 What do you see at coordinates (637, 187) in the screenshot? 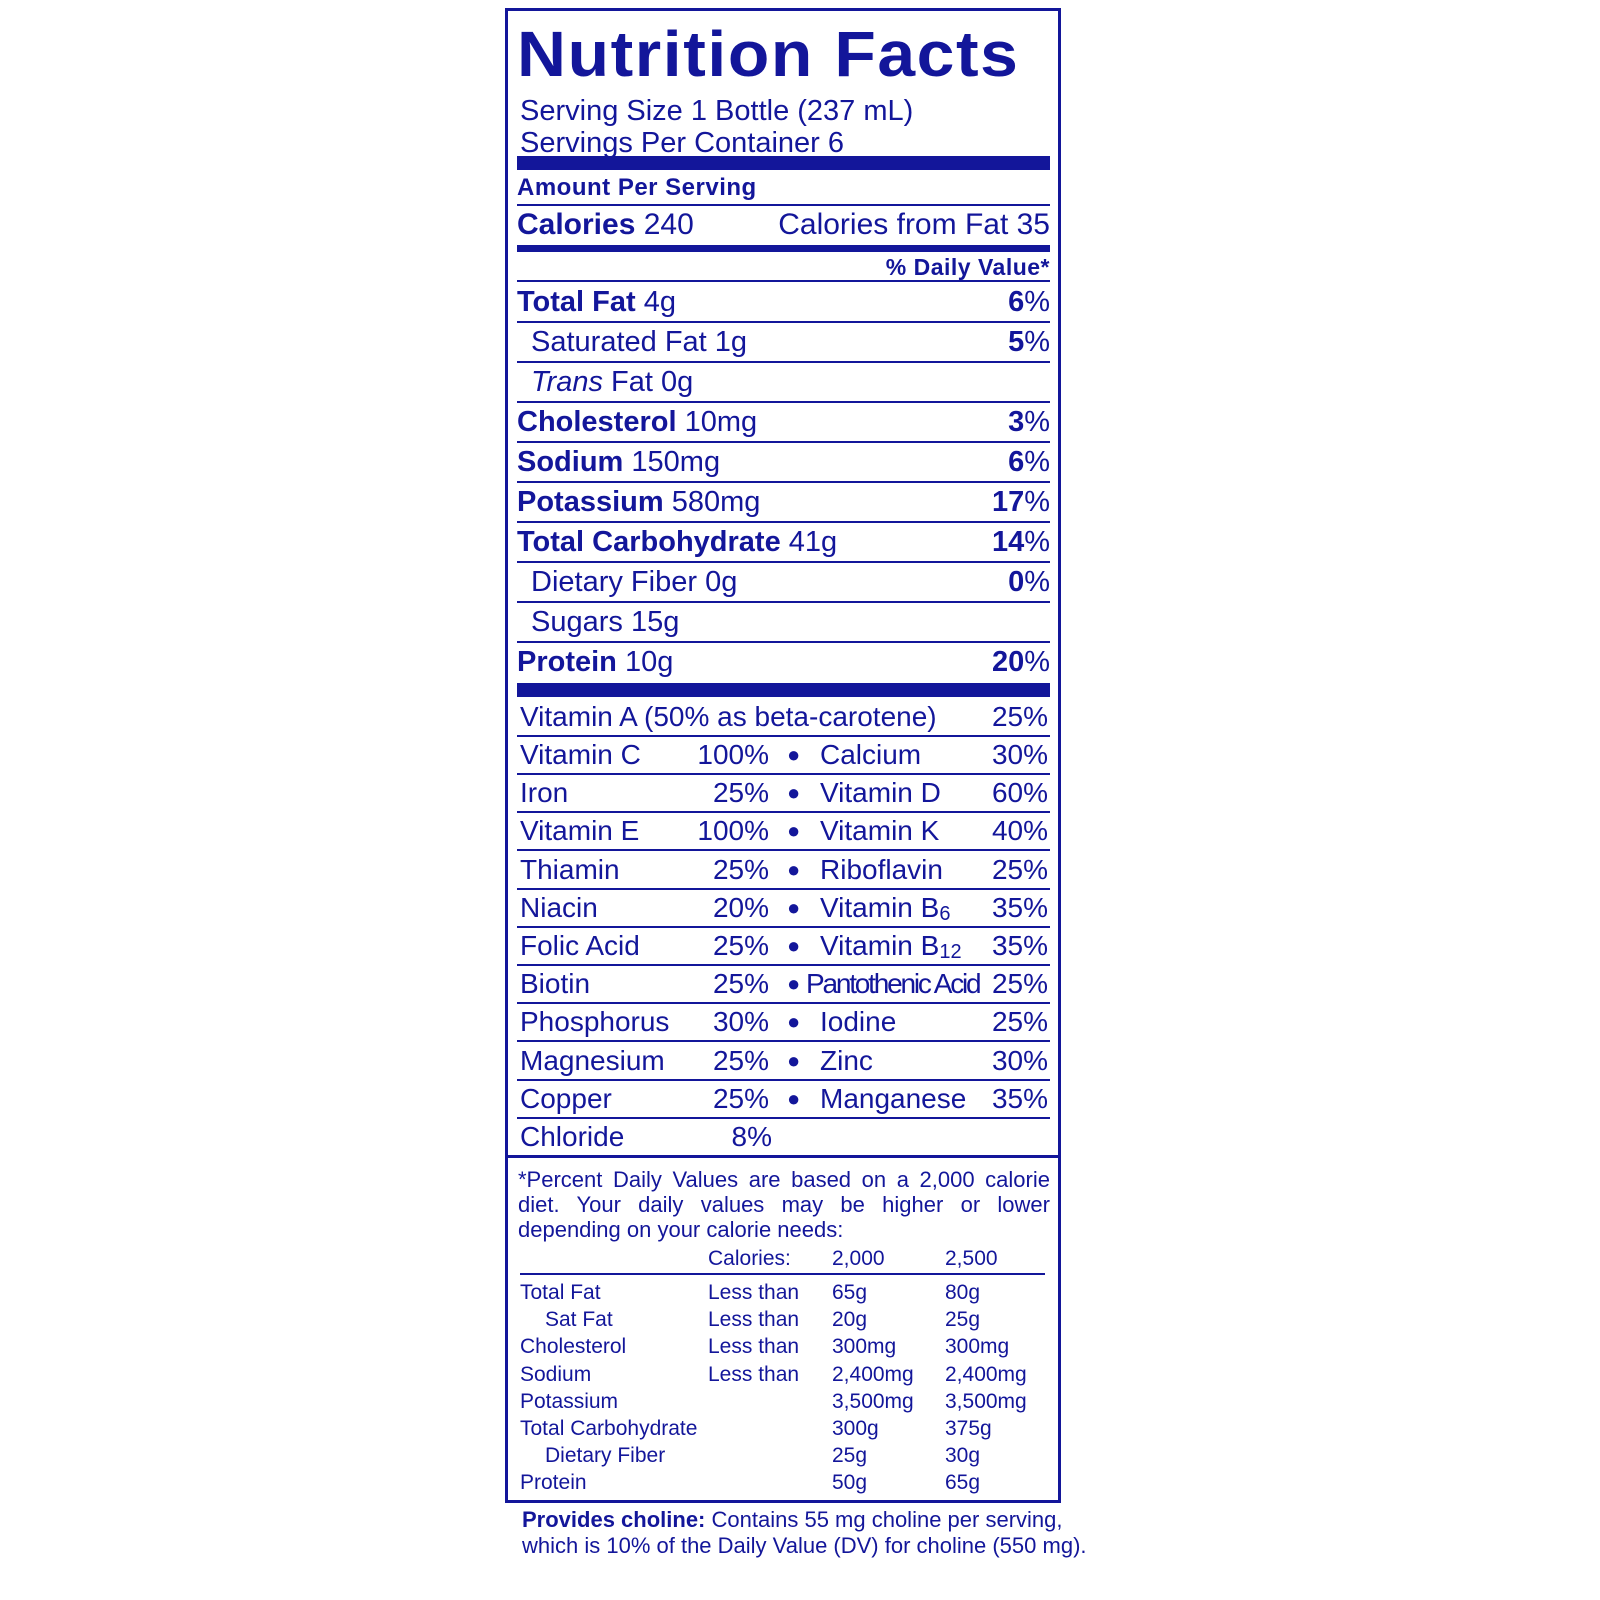
I see `amount-per-serving: Amount Per Serving` at bounding box center [637, 187].